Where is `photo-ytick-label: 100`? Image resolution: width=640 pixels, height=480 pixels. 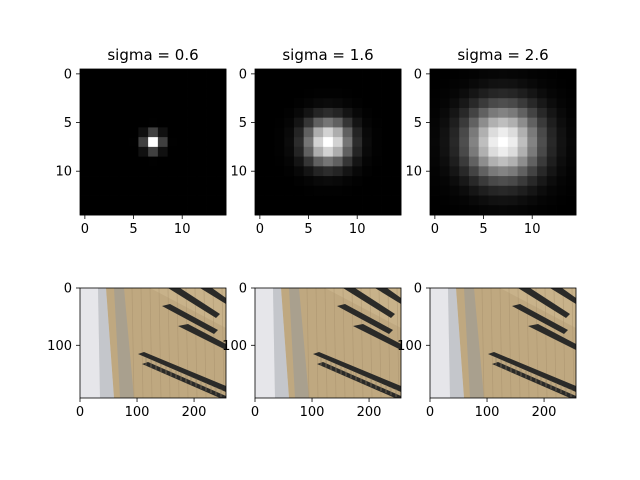
photo-ytick-label: 100 is located at coordinates (59, 346).